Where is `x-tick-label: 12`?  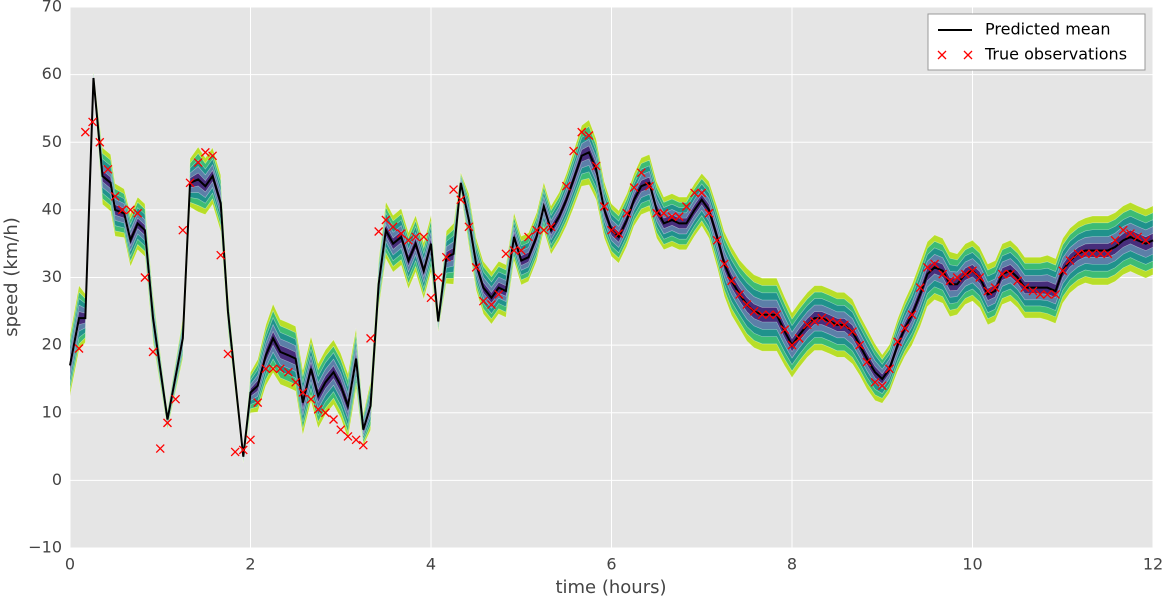
x-tick-label: 12 is located at coordinates (1153, 564).